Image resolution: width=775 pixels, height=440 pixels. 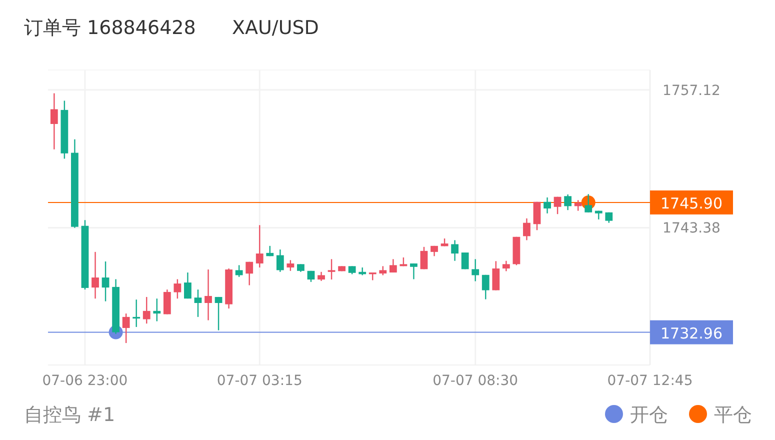 What do you see at coordinates (70, 415) in the screenshot?
I see `text: 自控鸟 #1` at bounding box center [70, 415].